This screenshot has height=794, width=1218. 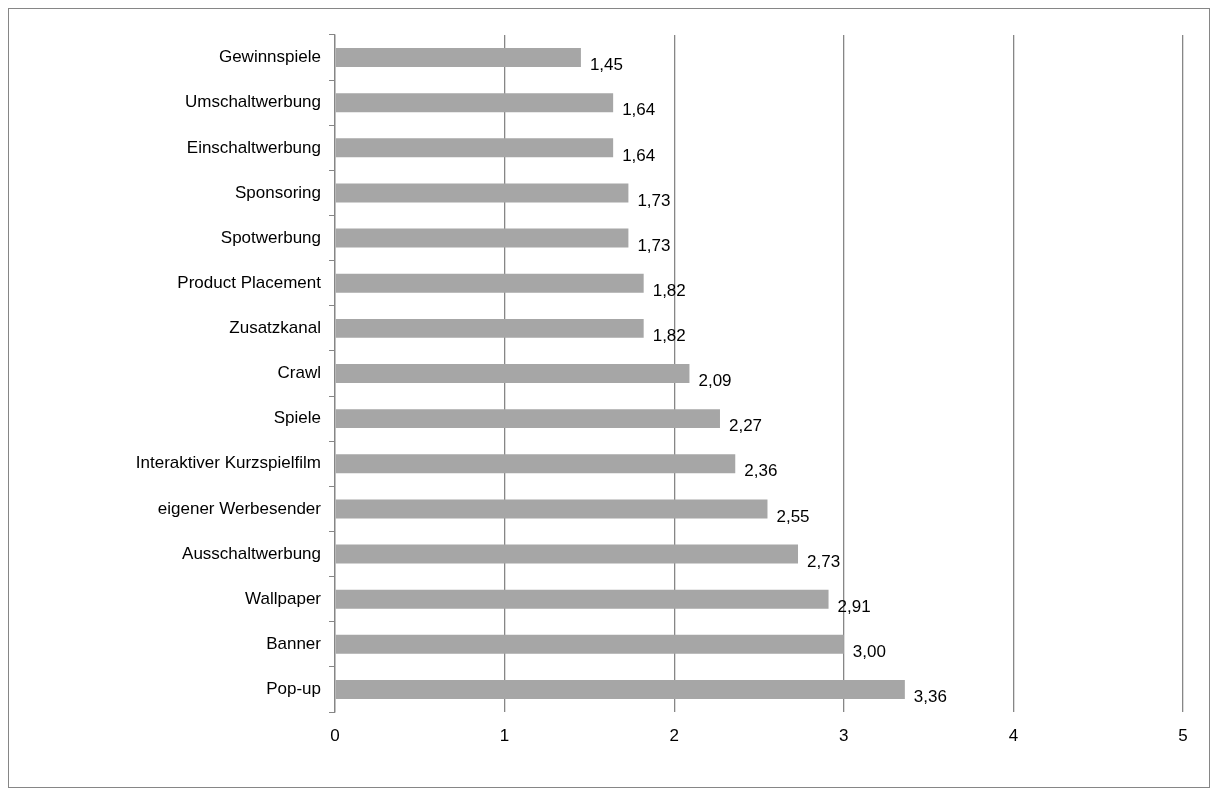 What do you see at coordinates (930, 697) in the screenshot?
I see `data-label: 3,36` at bounding box center [930, 697].